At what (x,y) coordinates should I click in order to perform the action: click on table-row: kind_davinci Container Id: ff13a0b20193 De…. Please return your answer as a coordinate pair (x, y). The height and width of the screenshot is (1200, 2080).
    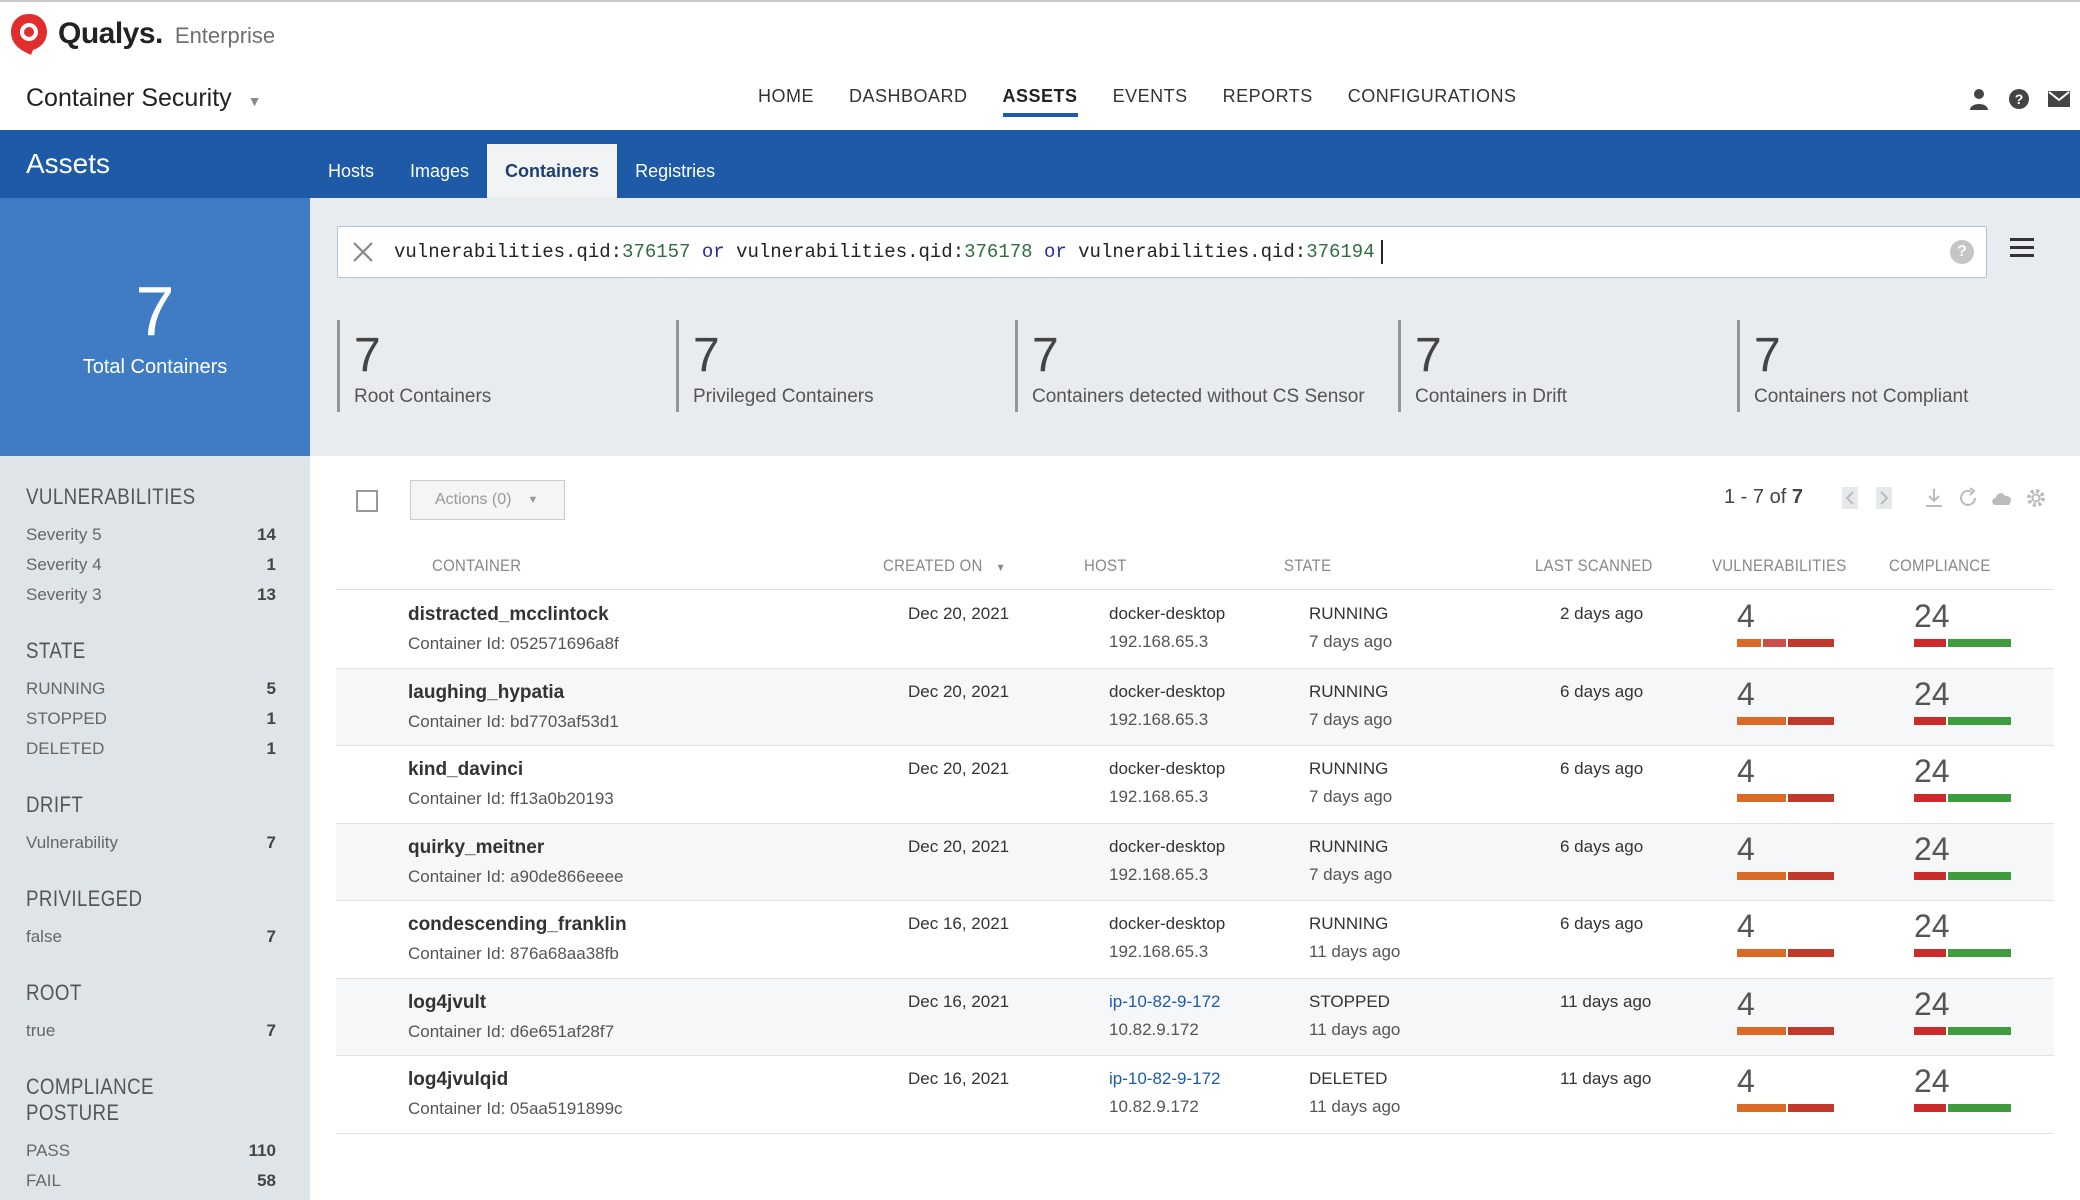
    Looking at the image, I should click on (1195, 785).